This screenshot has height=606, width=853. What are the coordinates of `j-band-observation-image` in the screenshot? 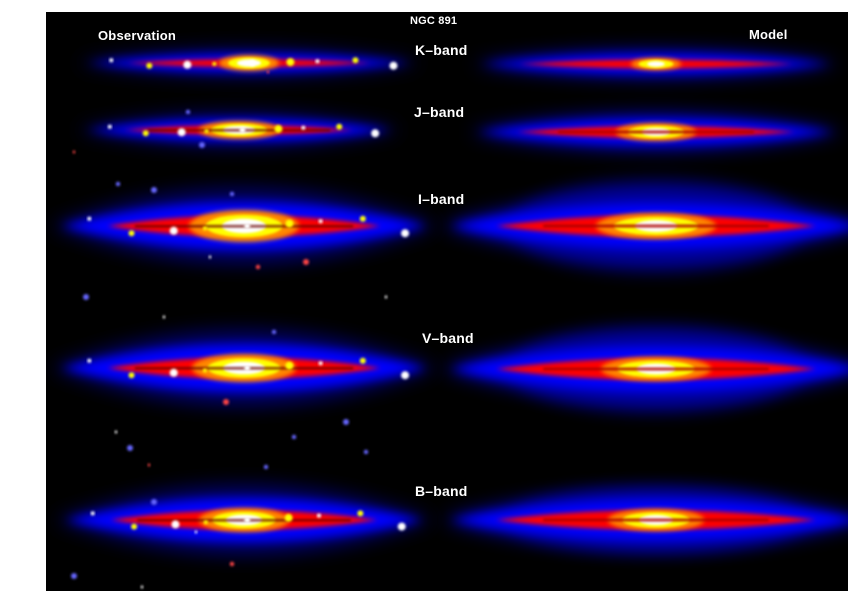 It's located at (239, 130).